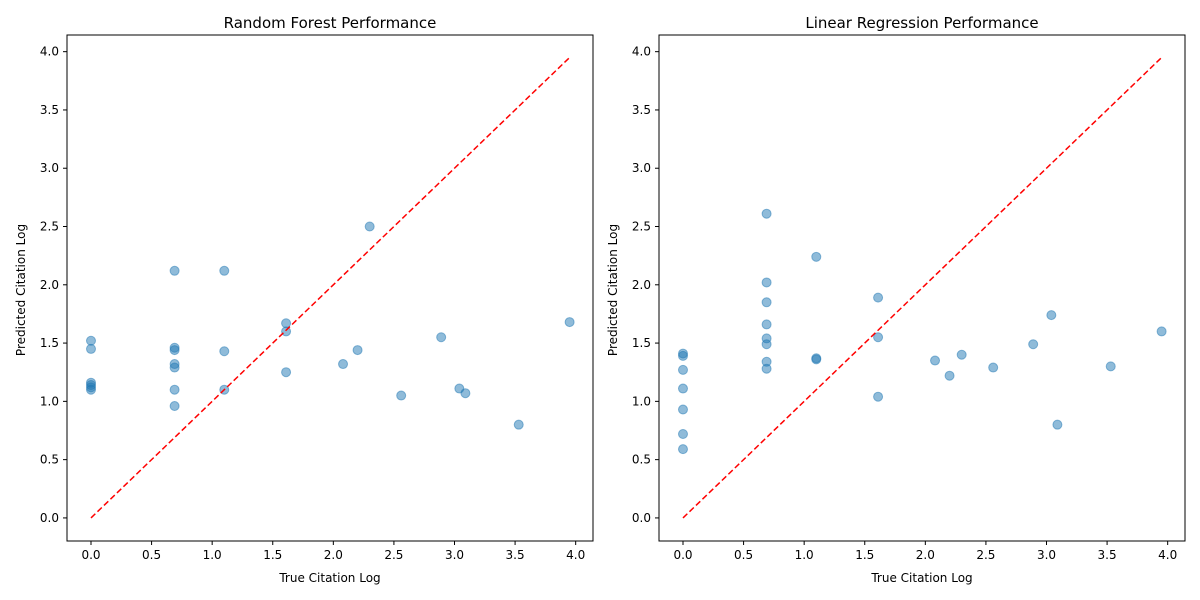 This screenshot has width=1200, height=600. What do you see at coordinates (330, 23) in the screenshot?
I see `chart-title: Random Forest Performance` at bounding box center [330, 23].